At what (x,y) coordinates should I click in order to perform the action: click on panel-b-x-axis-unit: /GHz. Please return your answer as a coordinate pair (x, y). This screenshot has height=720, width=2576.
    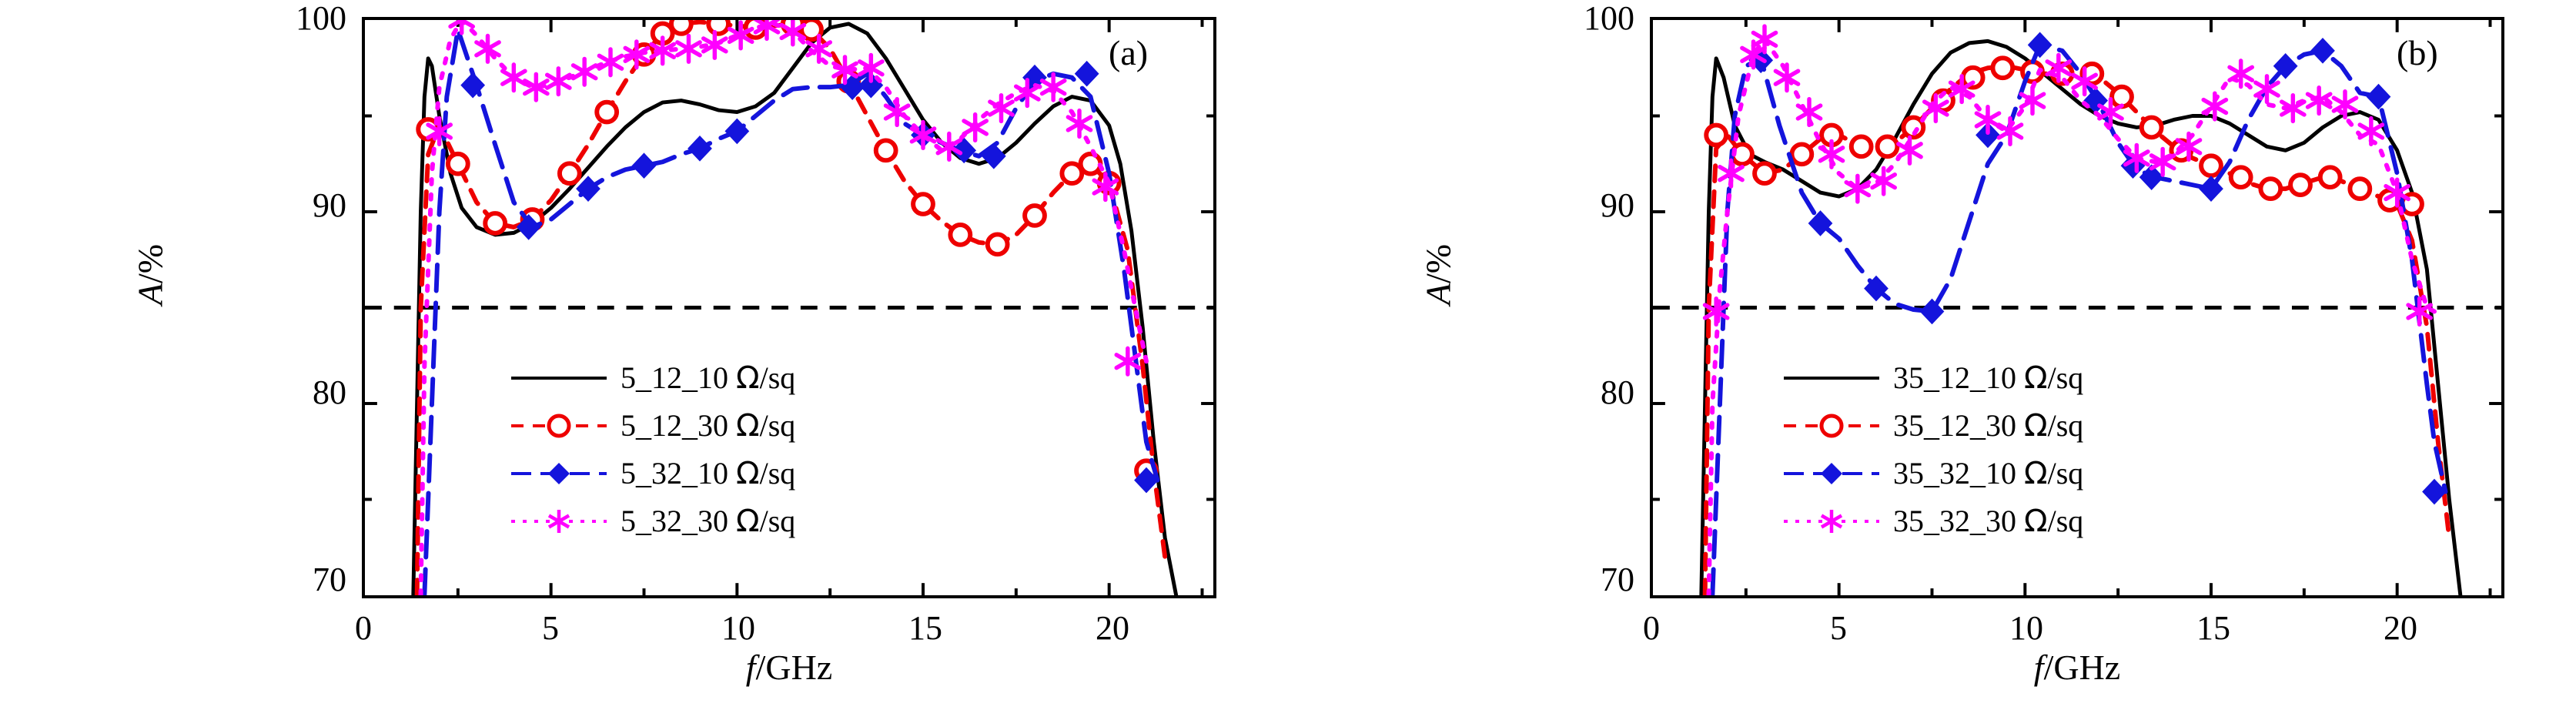
    Looking at the image, I should click on (2082, 667).